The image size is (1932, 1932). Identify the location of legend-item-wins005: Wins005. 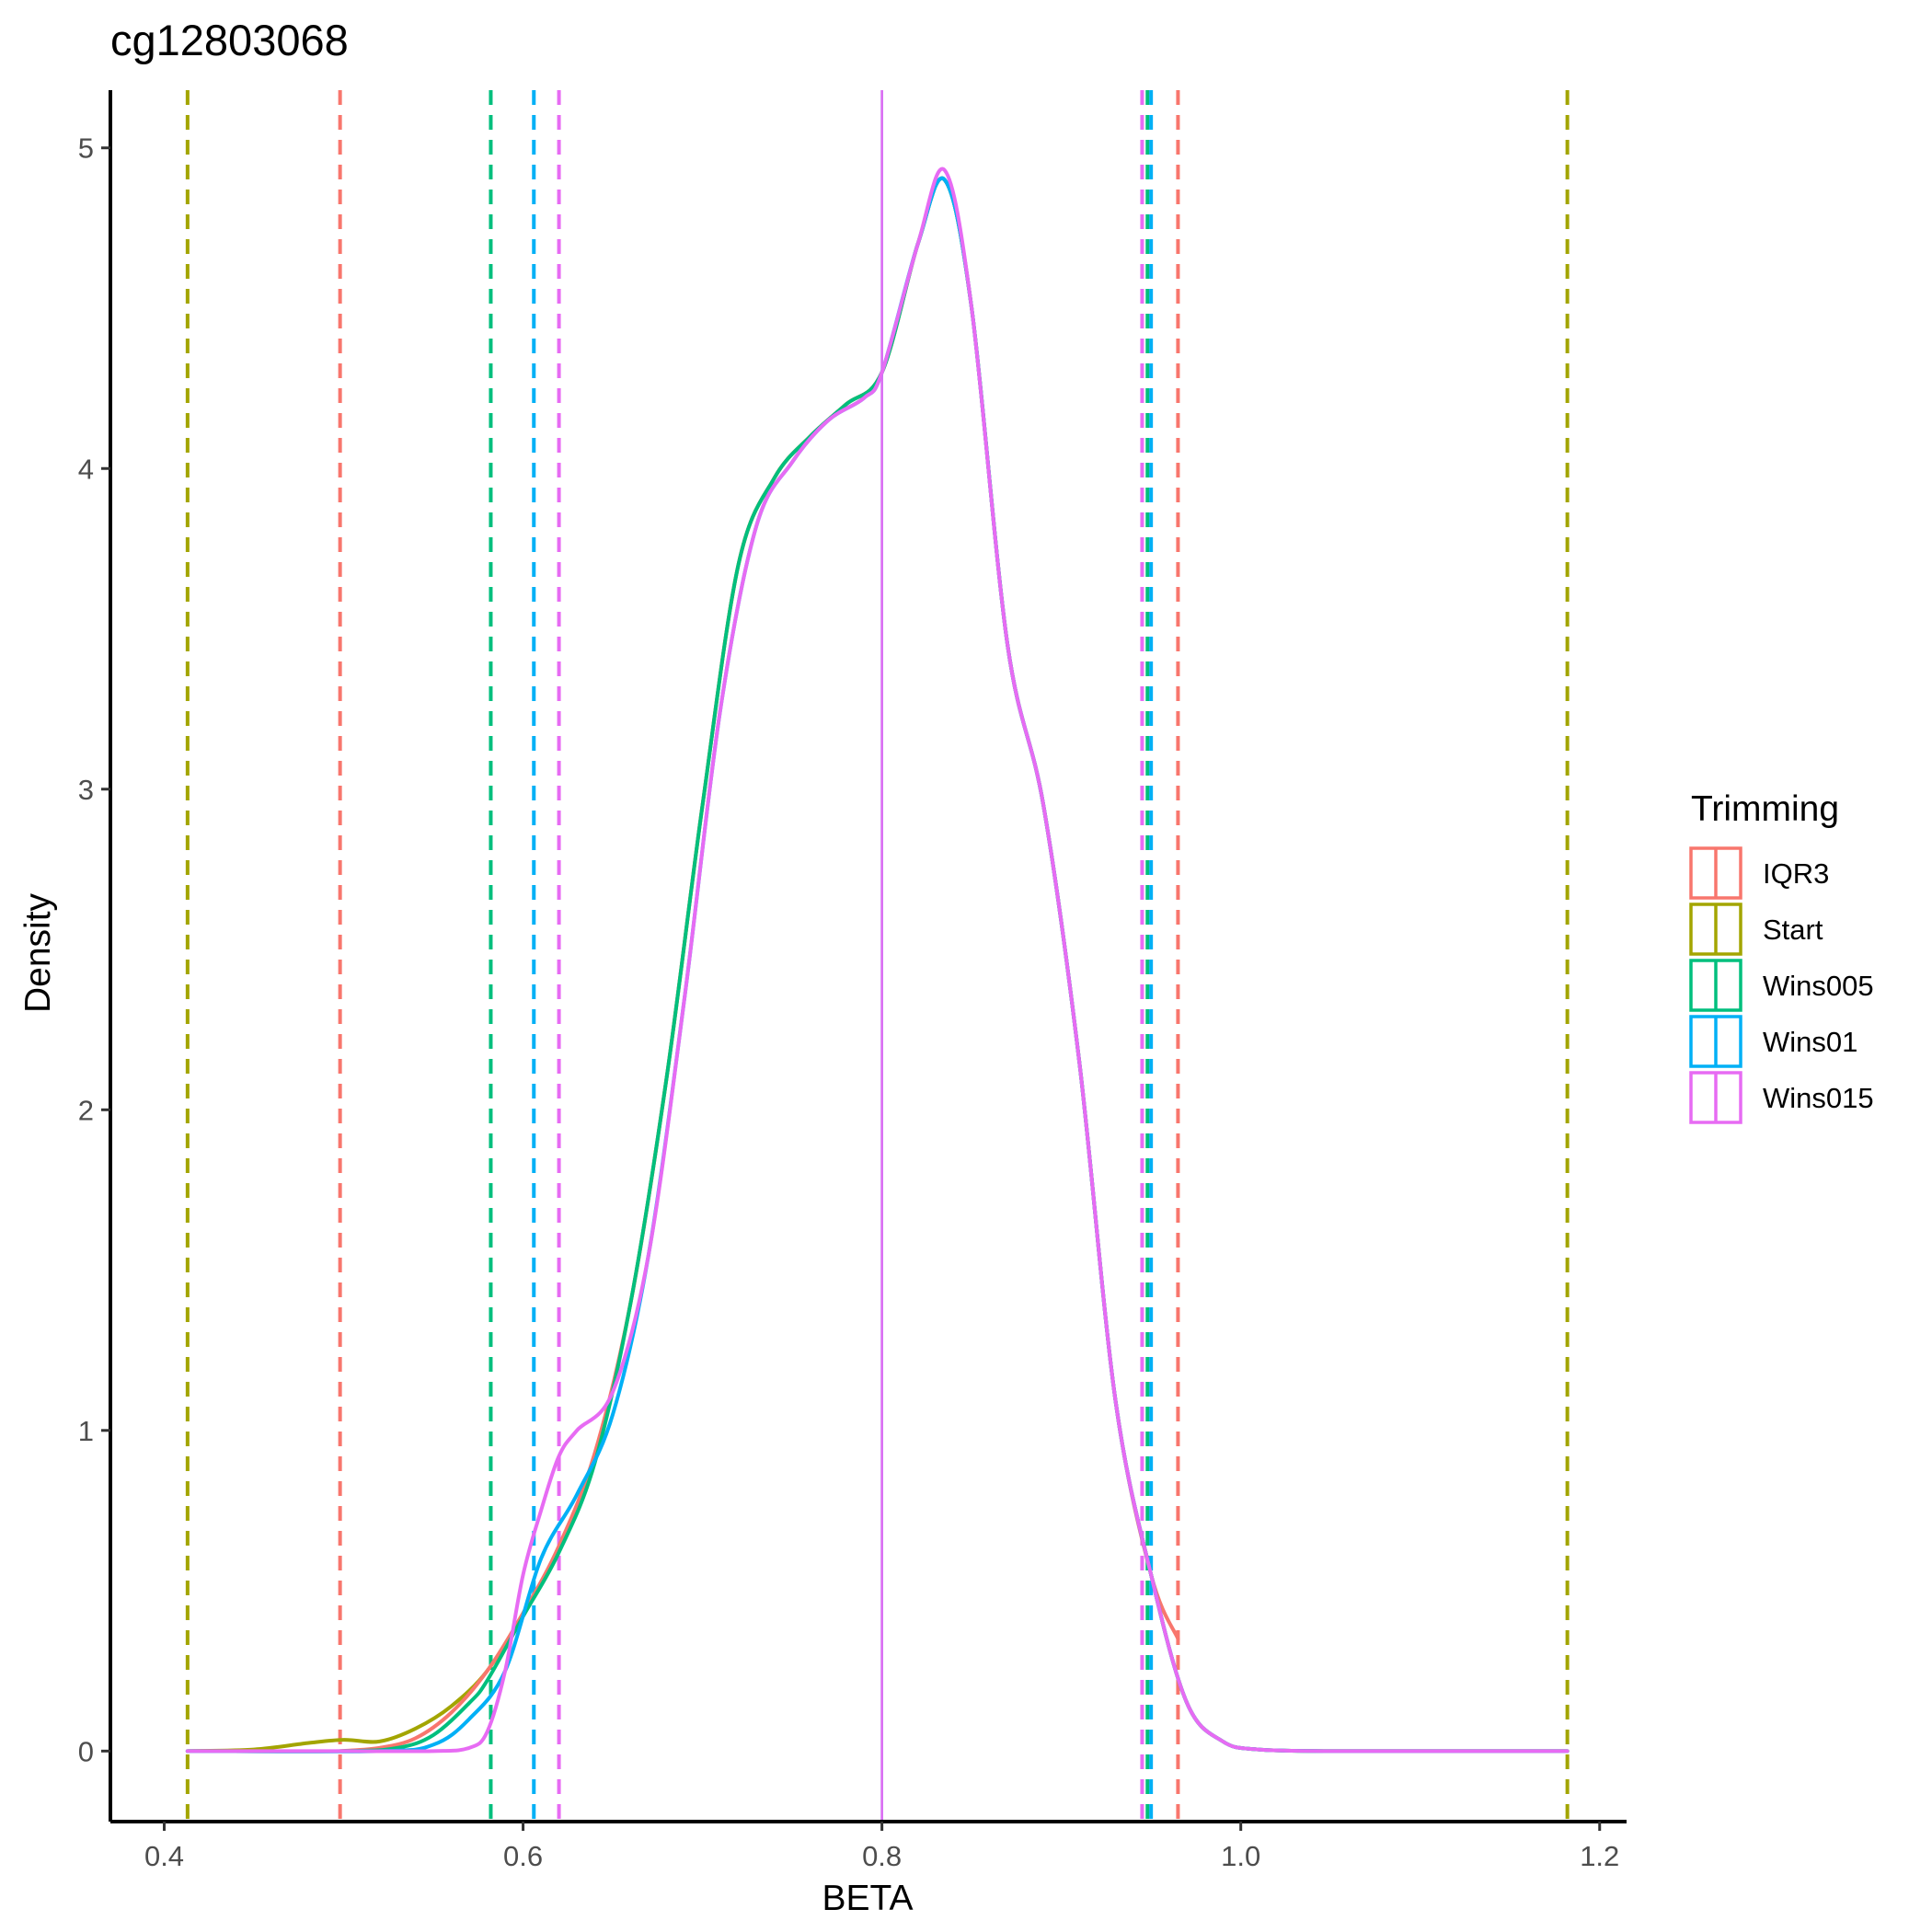
(1781, 985).